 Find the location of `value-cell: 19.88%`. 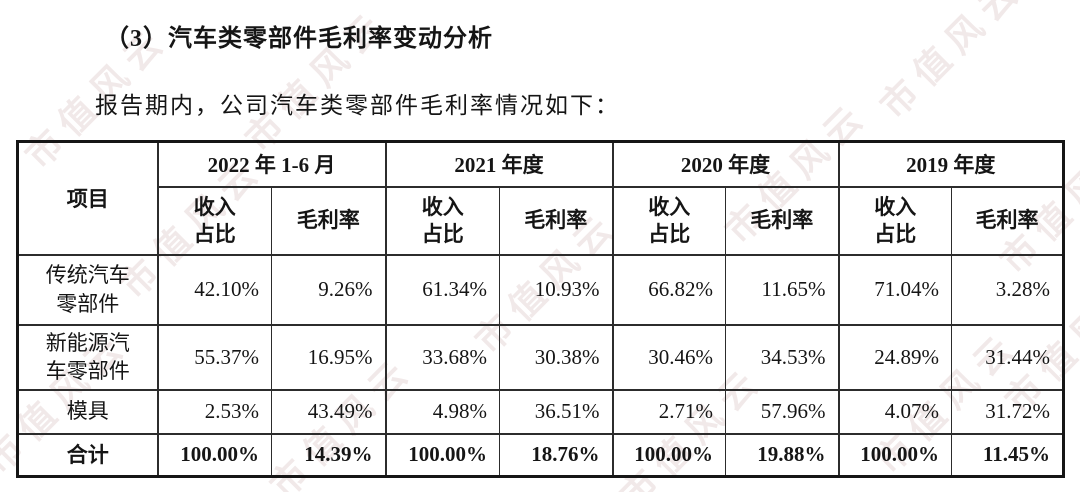

value-cell: 19.88% is located at coordinates (782, 455).